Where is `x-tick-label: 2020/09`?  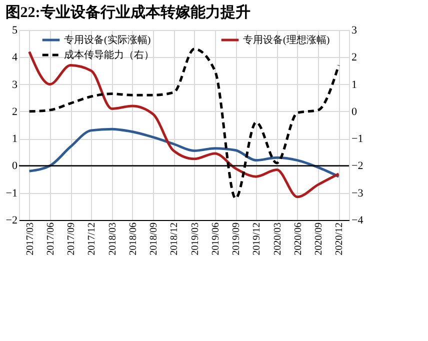 x-tick-label: 2020/09 is located at coordinates (319, 239).